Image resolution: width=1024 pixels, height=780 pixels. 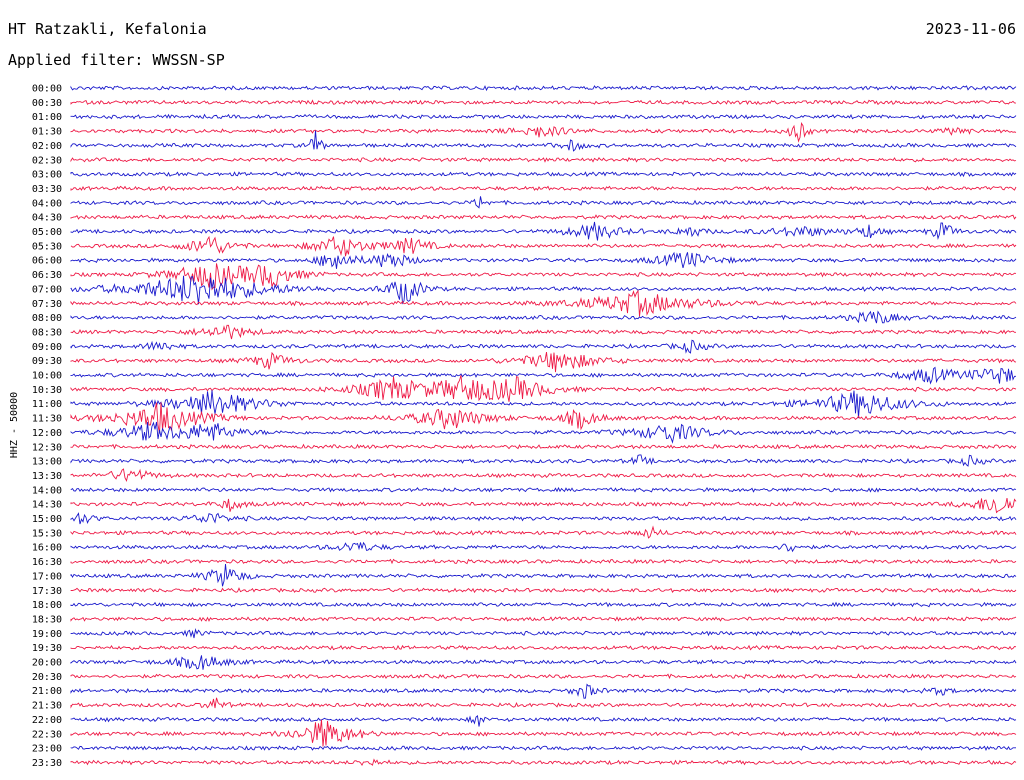 I want to click on time-tick-label: 14:00, so click(x=47, y=490).